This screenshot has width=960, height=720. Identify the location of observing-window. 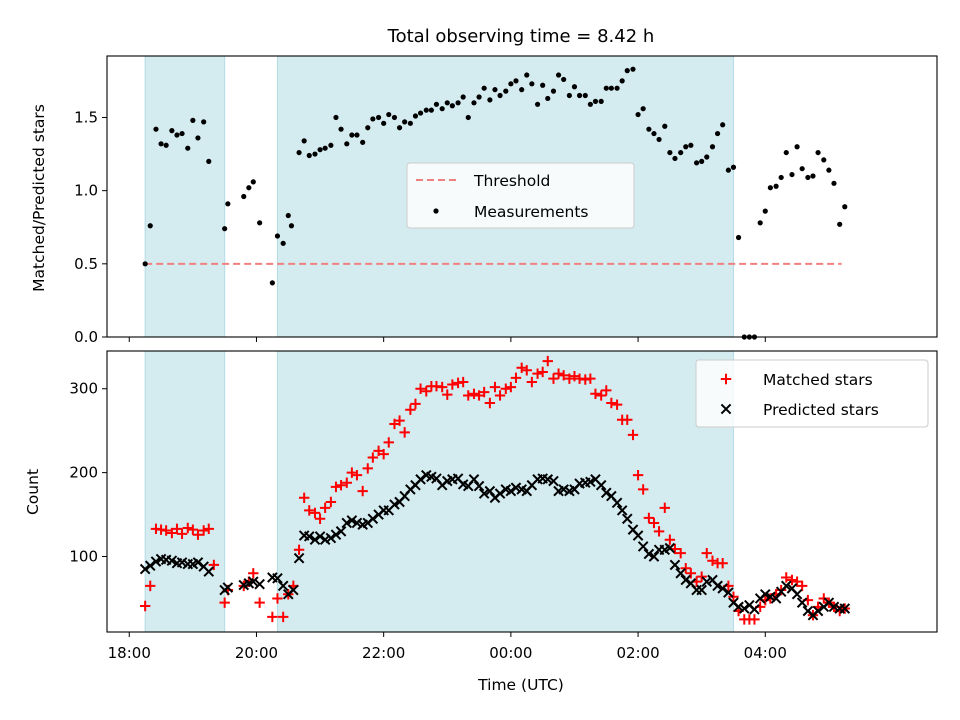
(185, 196).